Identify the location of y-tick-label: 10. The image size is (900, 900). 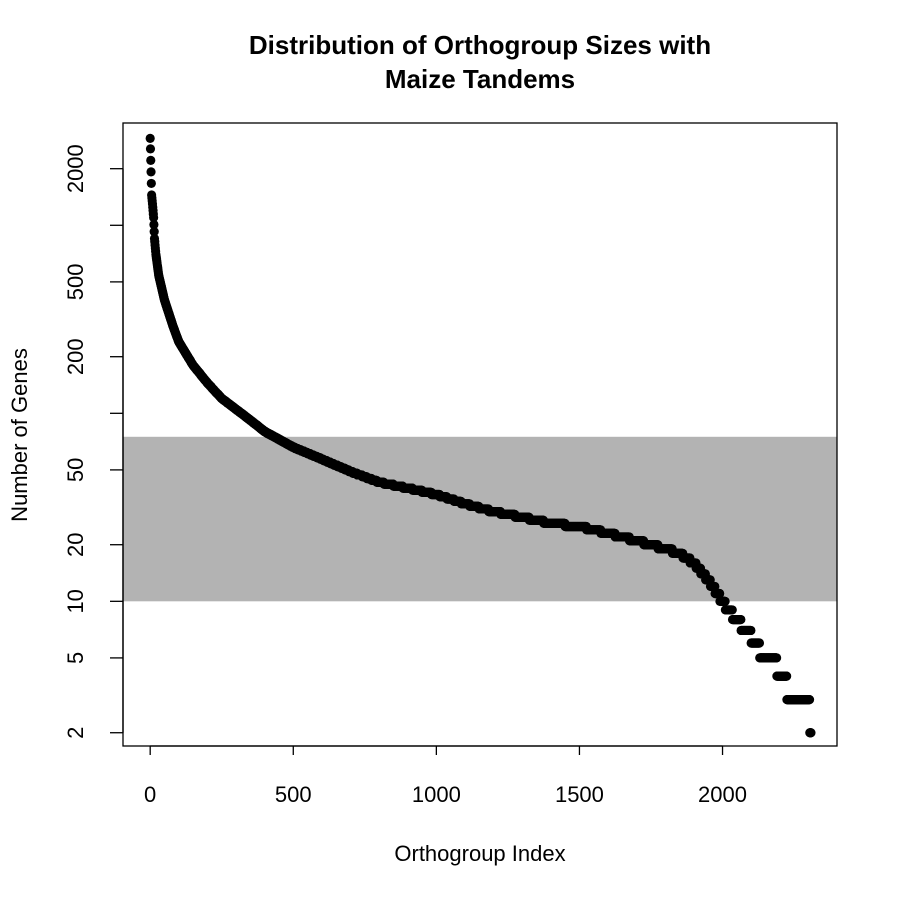
(75, 601).